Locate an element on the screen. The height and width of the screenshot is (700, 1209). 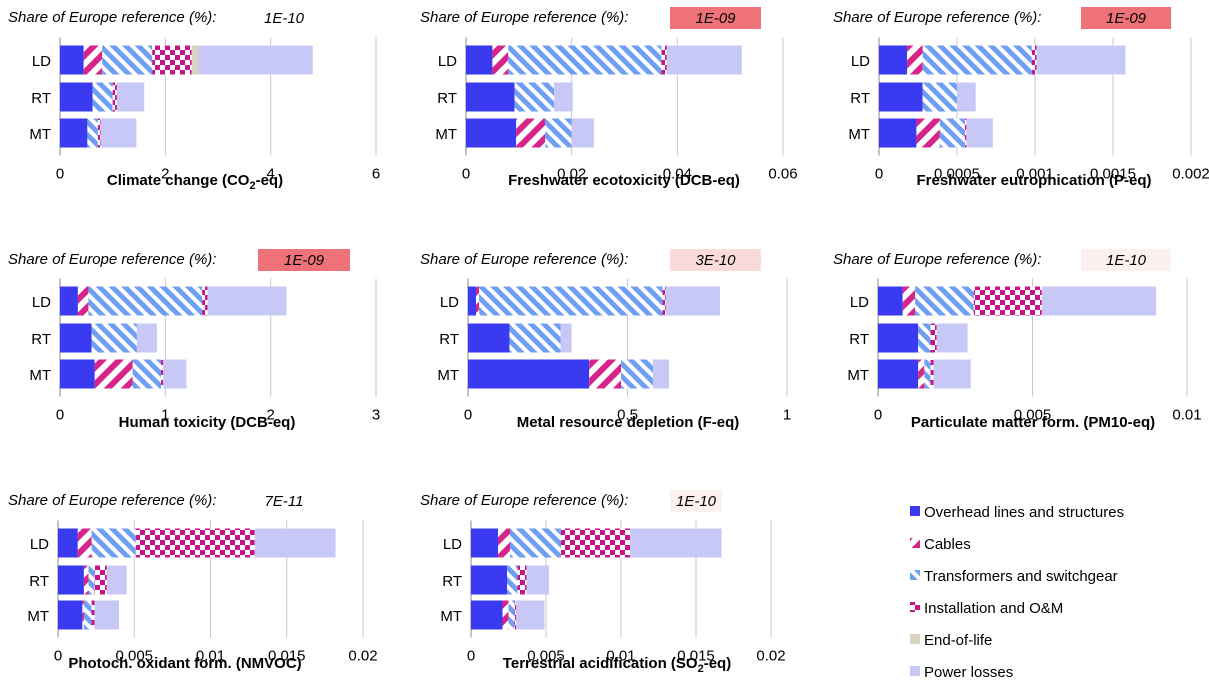
x-tick-label: 0.0015 is located at coordinates (1113, 174).